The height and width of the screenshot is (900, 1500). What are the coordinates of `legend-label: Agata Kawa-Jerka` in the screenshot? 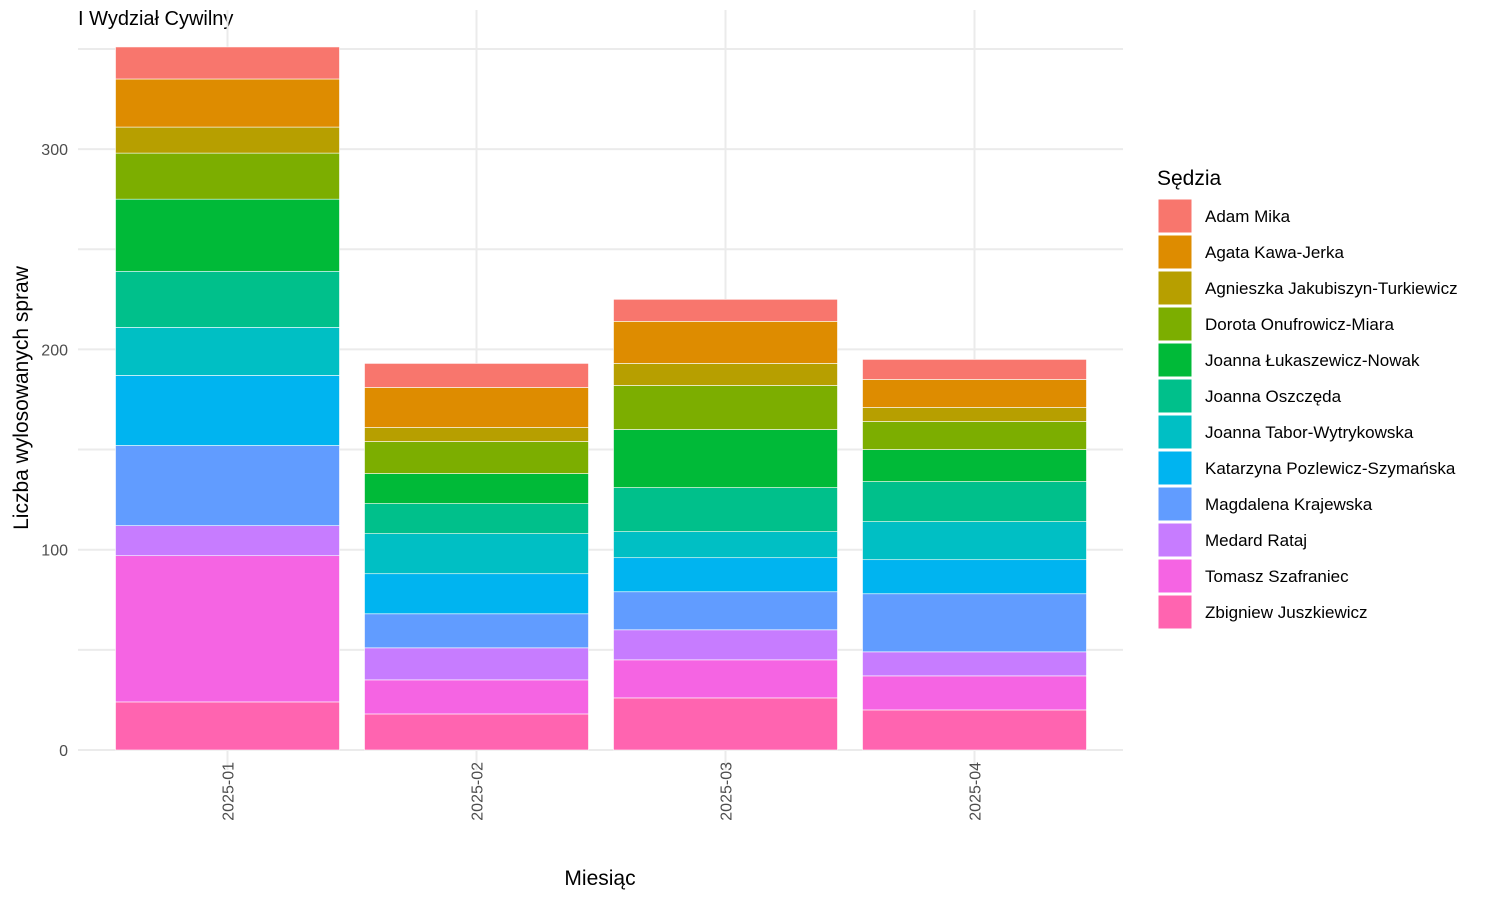 It's located at (1274, 252).